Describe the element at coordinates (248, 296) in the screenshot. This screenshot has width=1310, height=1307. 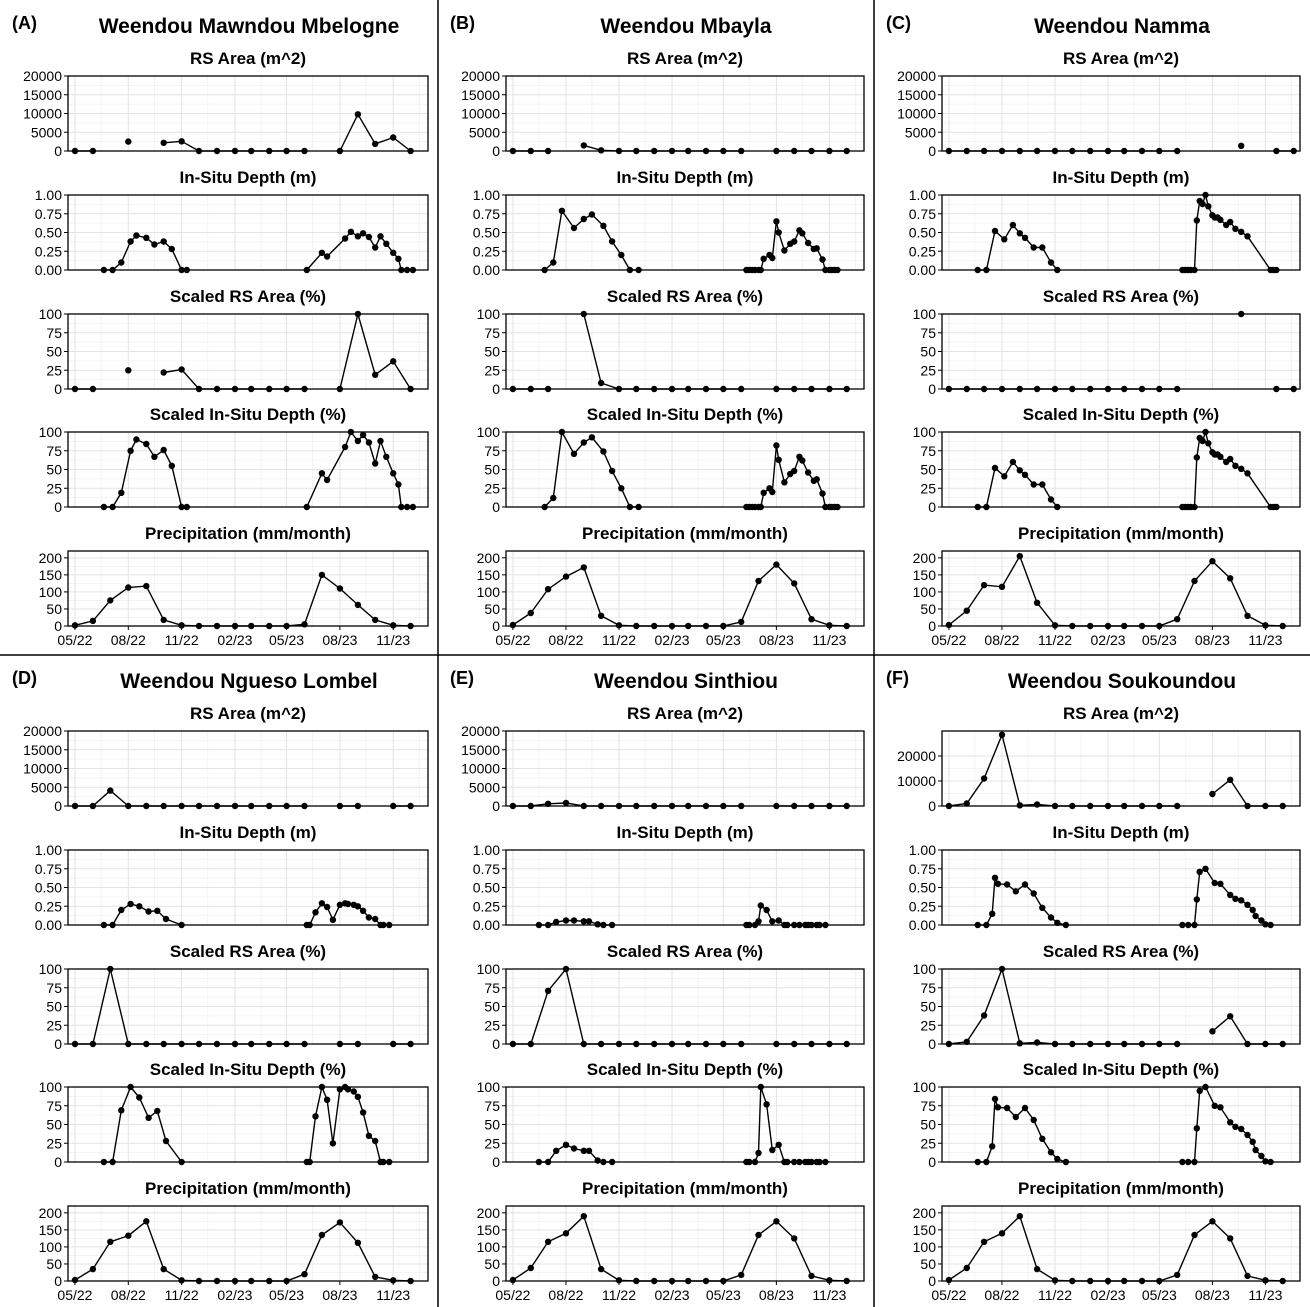
I see `subplot-title: Scaled RS Area (%)` at that location.